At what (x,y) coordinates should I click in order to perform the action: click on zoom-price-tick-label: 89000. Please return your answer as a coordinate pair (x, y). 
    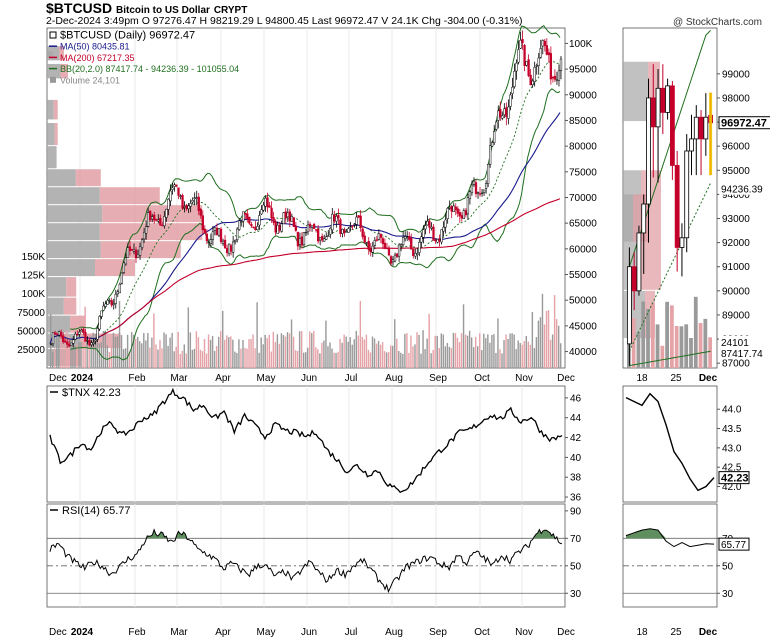
    Looking at the image, I should click on (736, 315).